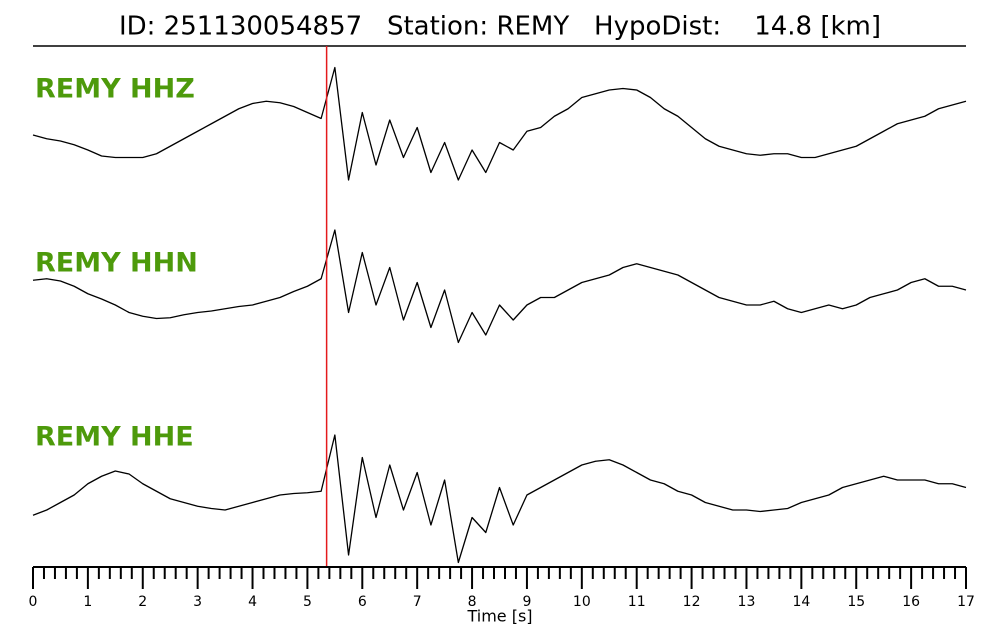 This screenshot has height=644, width=1000. I want to click on x-tick-label: 7, so click(417, 602).